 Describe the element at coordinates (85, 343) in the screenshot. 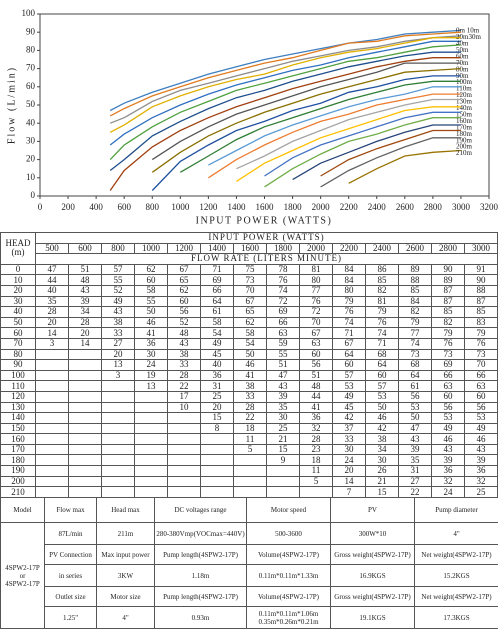

I see `cell: 14` at that location.